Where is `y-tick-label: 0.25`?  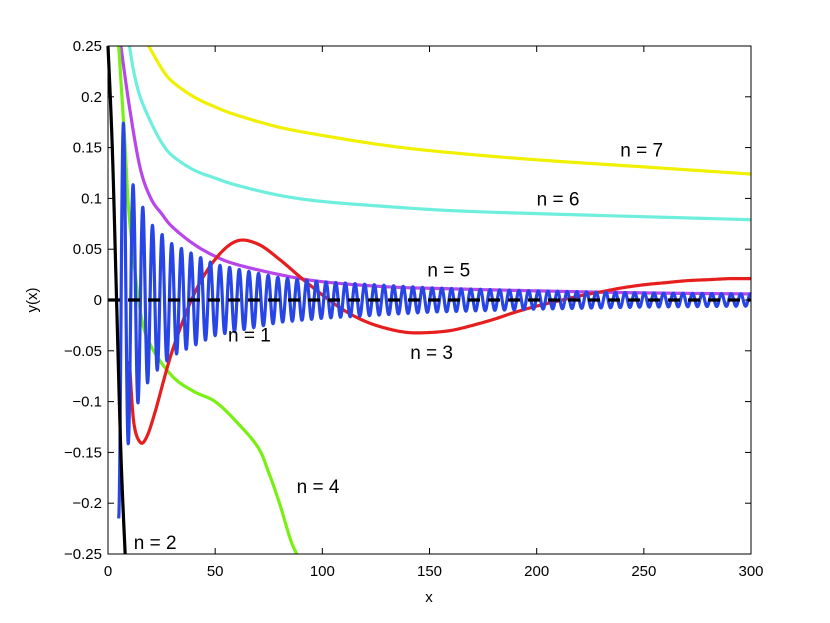 y-tick-label: 0.25 is located at coordinates (87, 46).